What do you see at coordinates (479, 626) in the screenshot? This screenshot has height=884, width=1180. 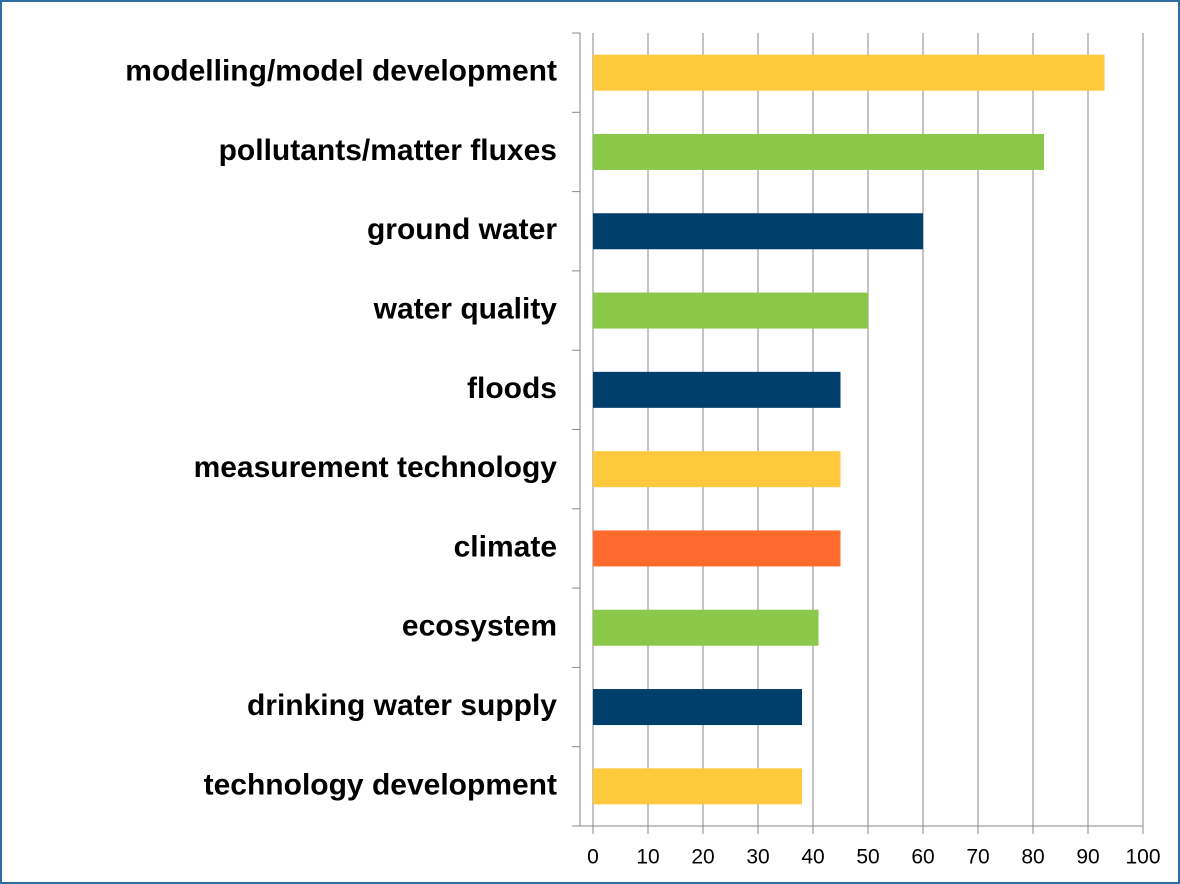 I see `y-tick-label: ecosystem` at bounding box center [479, 626].